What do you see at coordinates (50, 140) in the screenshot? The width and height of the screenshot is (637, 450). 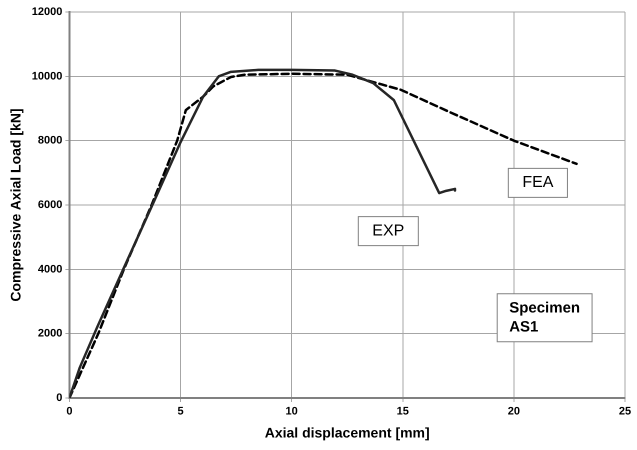 I see `y-tick-label: 8000` at bounding box center [50, 140].